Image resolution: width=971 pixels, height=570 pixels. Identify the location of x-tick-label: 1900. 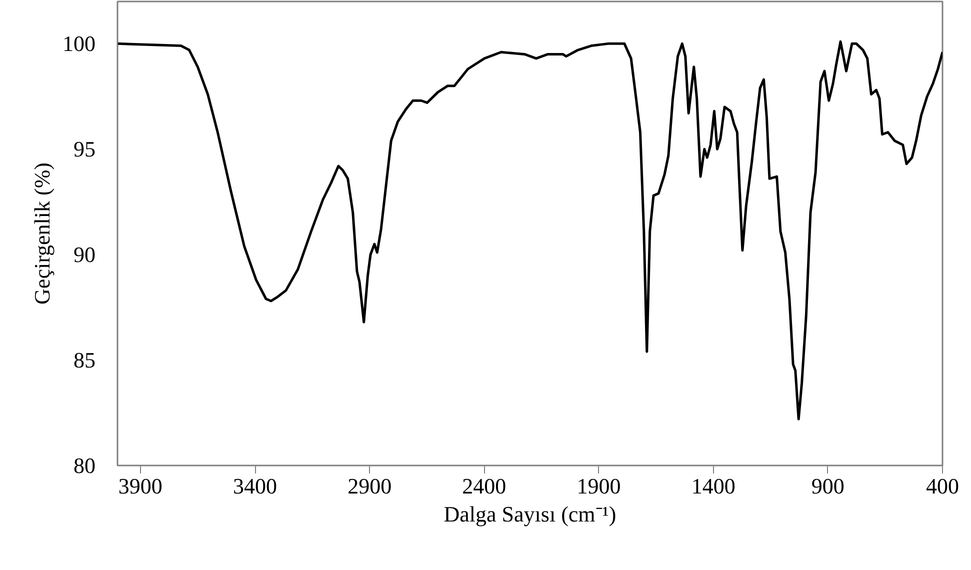
(598, 486).